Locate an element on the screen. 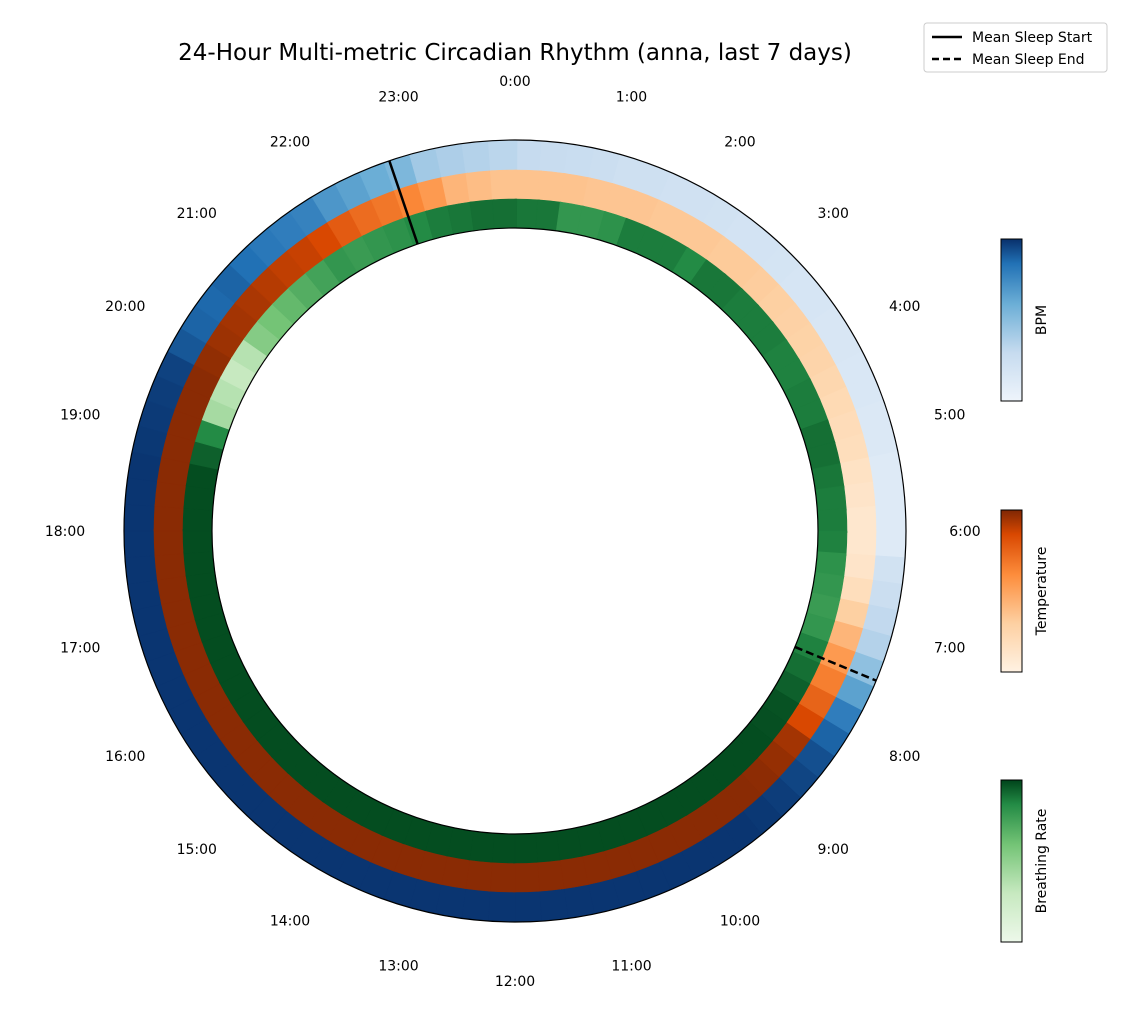 Image resolution: width=1137 pixels, height=1011 pixels. colorbar-bpm-bar is located at coordinates (1011, 320).